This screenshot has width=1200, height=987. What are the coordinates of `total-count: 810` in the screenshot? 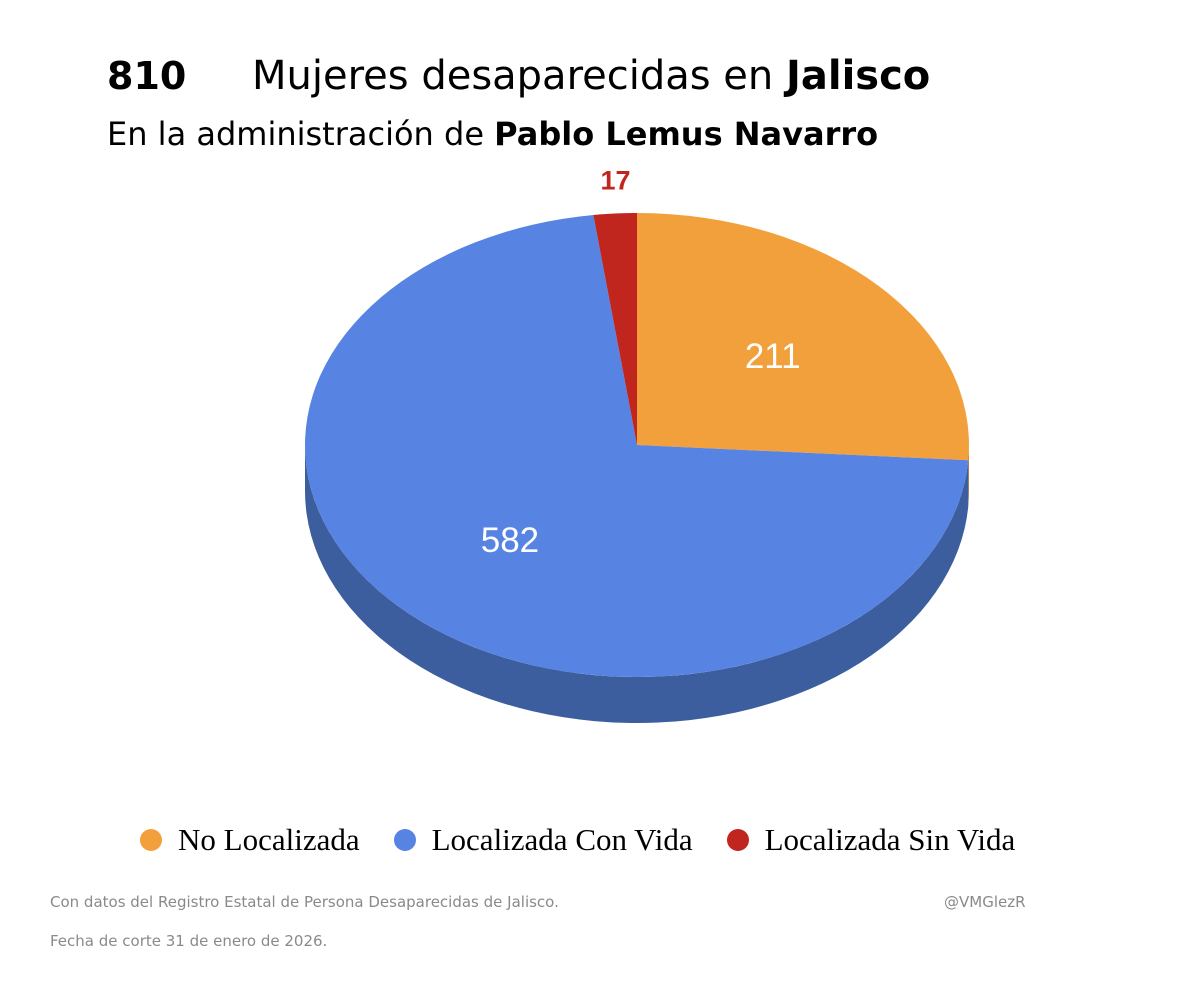 It's located at (147, 76).